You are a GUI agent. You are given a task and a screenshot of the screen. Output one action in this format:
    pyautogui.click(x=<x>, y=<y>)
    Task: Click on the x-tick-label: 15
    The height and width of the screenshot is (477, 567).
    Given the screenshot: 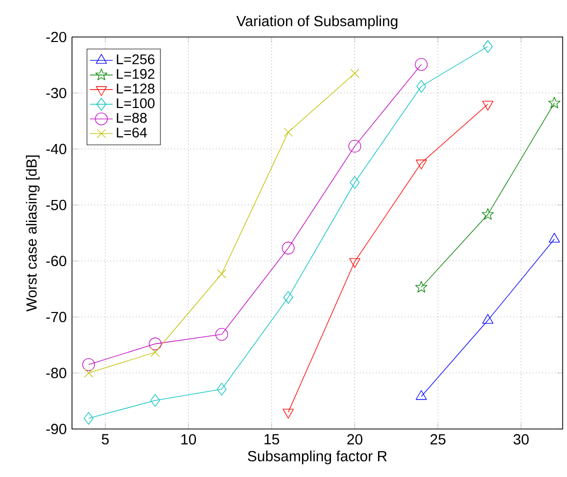 What is the action you would take?
    pyautogui.click(x=272, y=439)
    